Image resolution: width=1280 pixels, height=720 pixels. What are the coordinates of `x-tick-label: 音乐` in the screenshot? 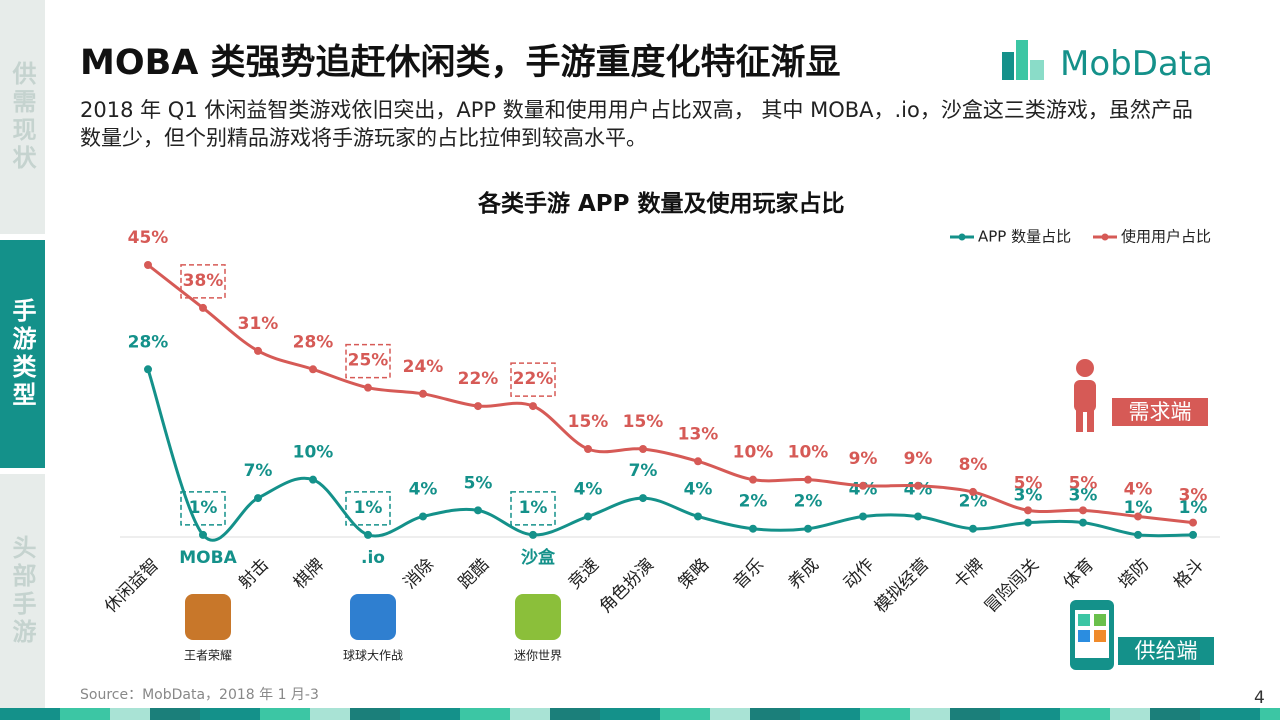 It's located at (749, 574).